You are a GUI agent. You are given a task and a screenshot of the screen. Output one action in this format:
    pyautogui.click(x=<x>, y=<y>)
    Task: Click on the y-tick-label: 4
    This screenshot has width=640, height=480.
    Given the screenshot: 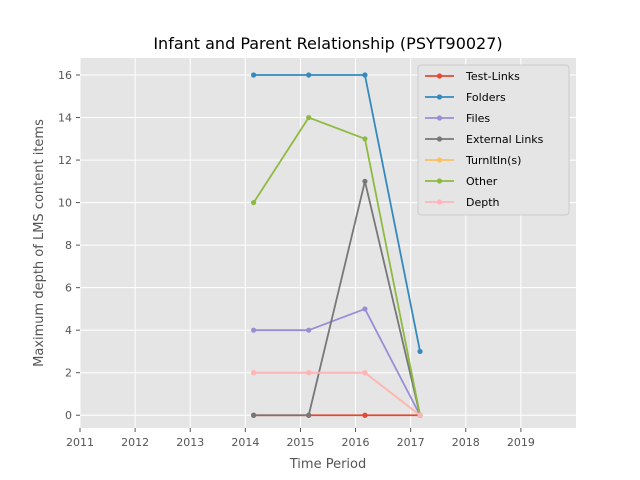 What is the action you would take?
    pyautogui.click(x=68, y=330)
    